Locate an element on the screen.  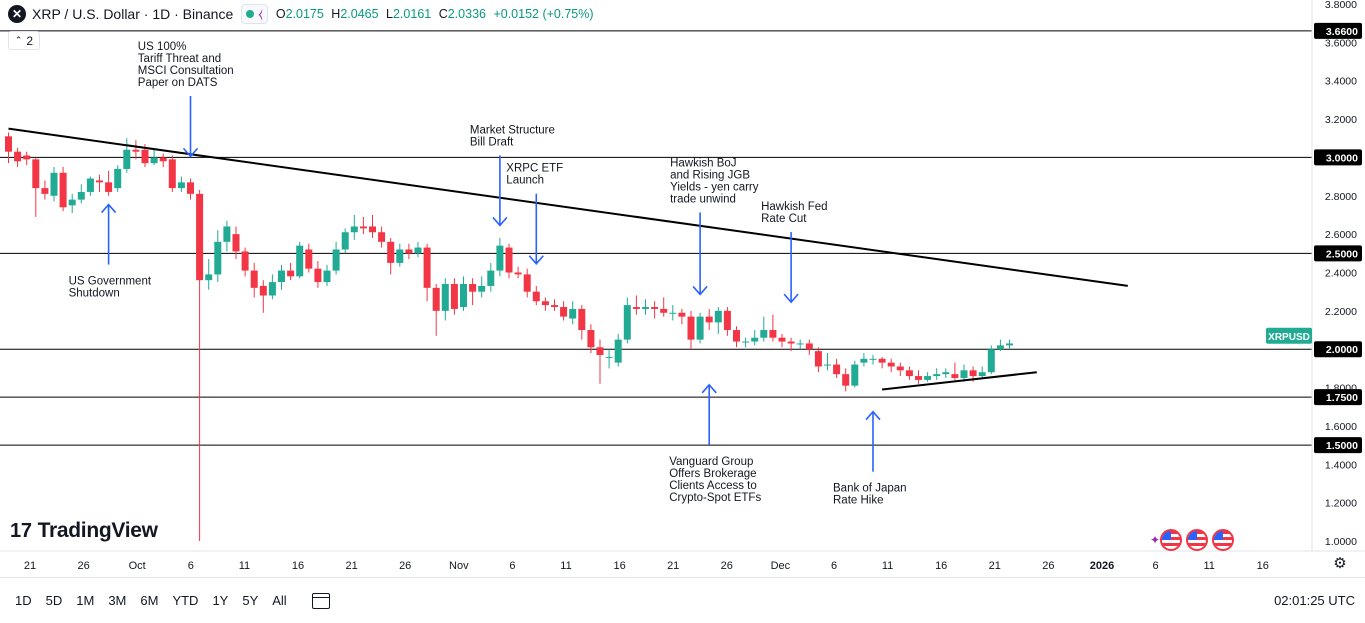
calendar-icon is located at coordinates (320, 600).